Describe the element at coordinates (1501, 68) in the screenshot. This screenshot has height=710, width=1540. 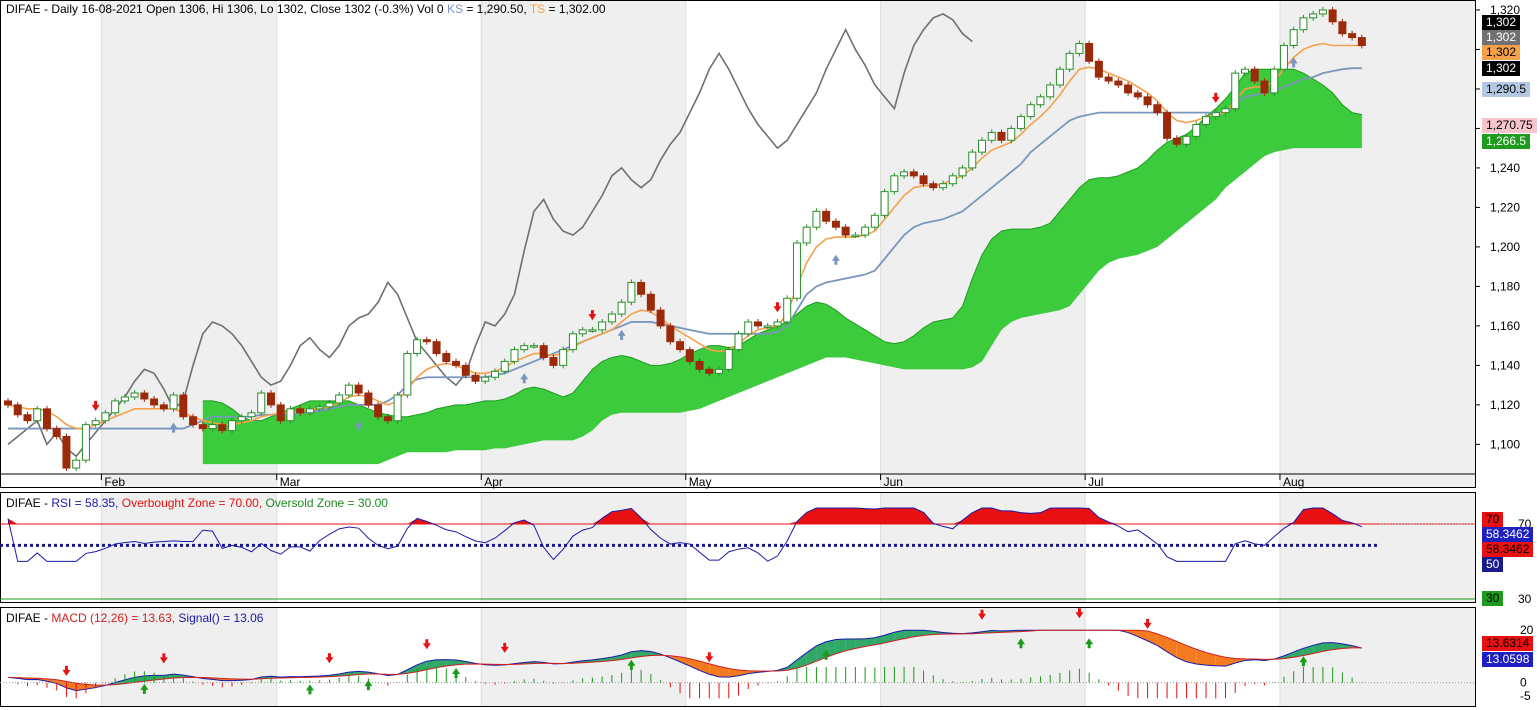
I see `badge-last: 1,302` at that location.